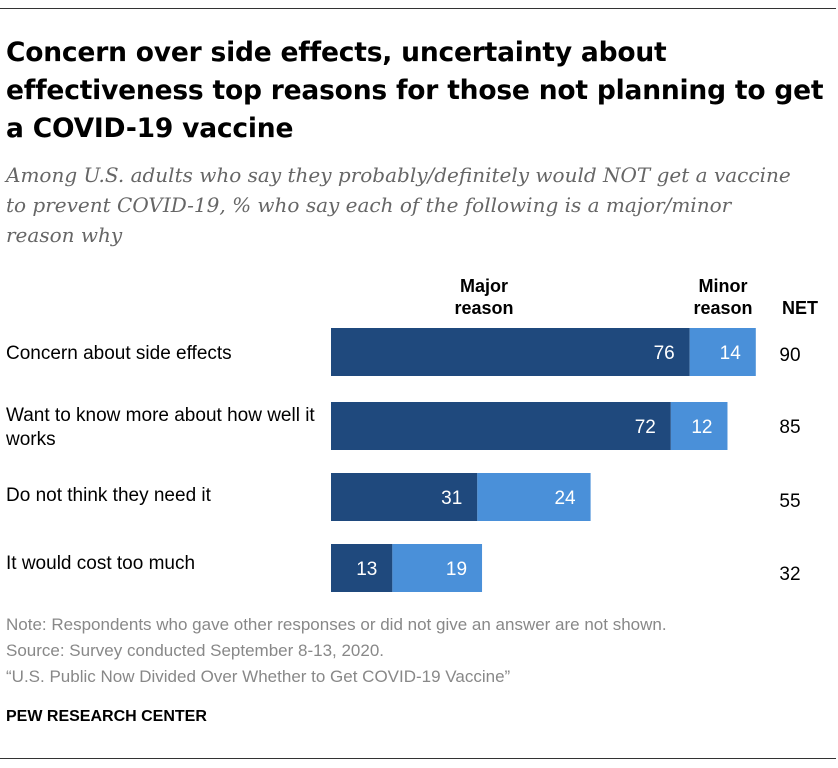 The image size is (838, 768). What do you see at coordinates (119, 353) in the screenshot?
I see `category-label-side-effects: Concern about side effects` at bounding box center [119, 353].